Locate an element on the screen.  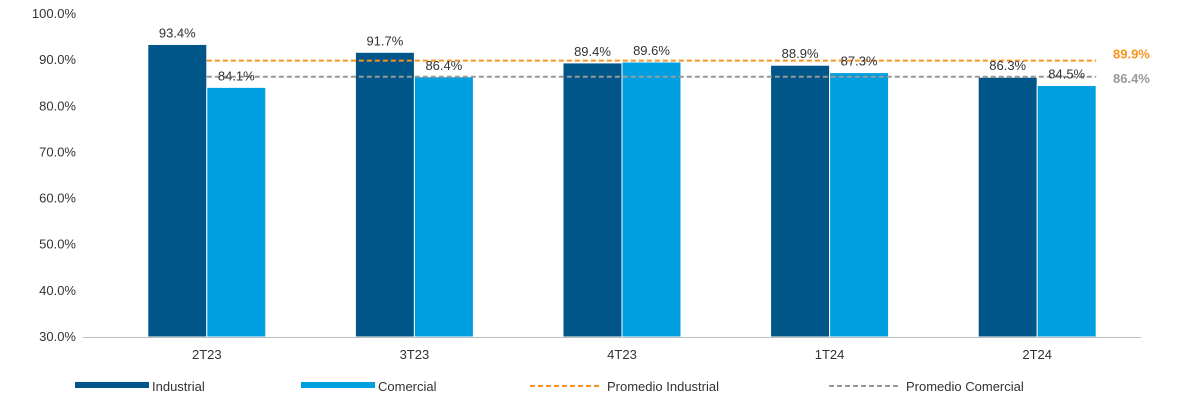
x-tick-label: 2T24 is located at coordinates (1037, 354).